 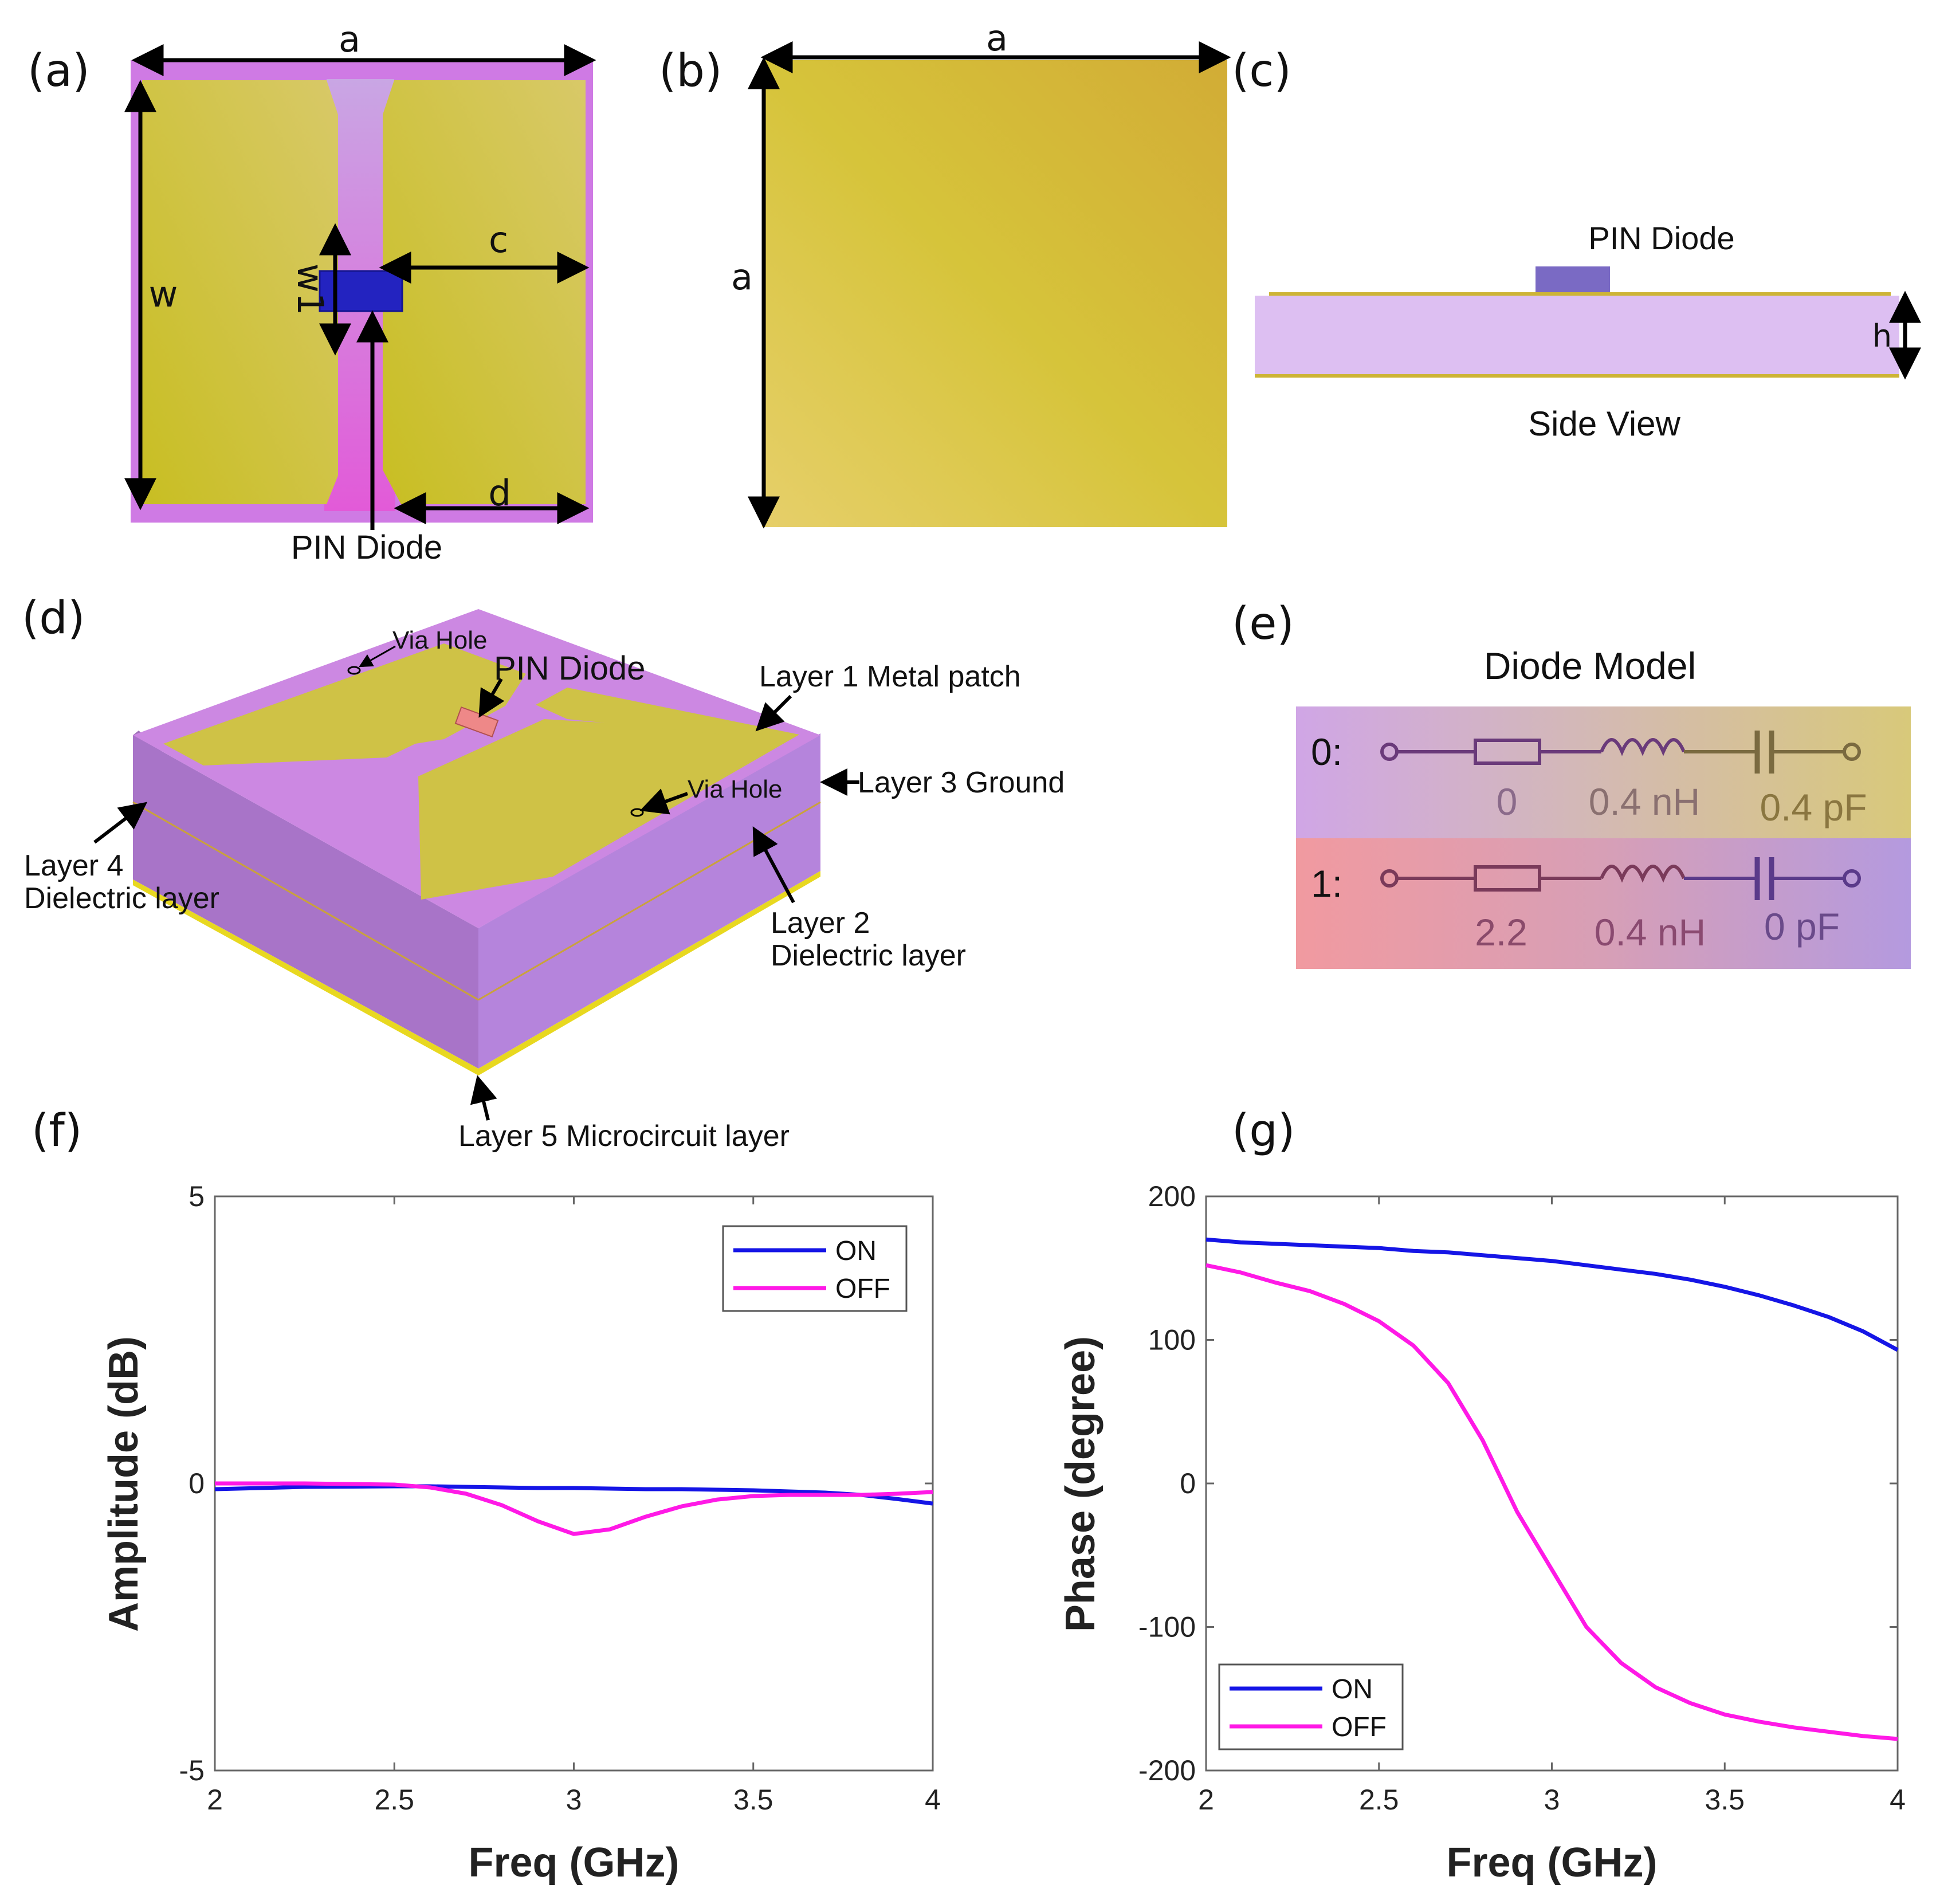 What do you see at coordinates (1167, 1627) in the screenshot?
I see `y-tick-label: -100` at bounding box center [1167, 1627].